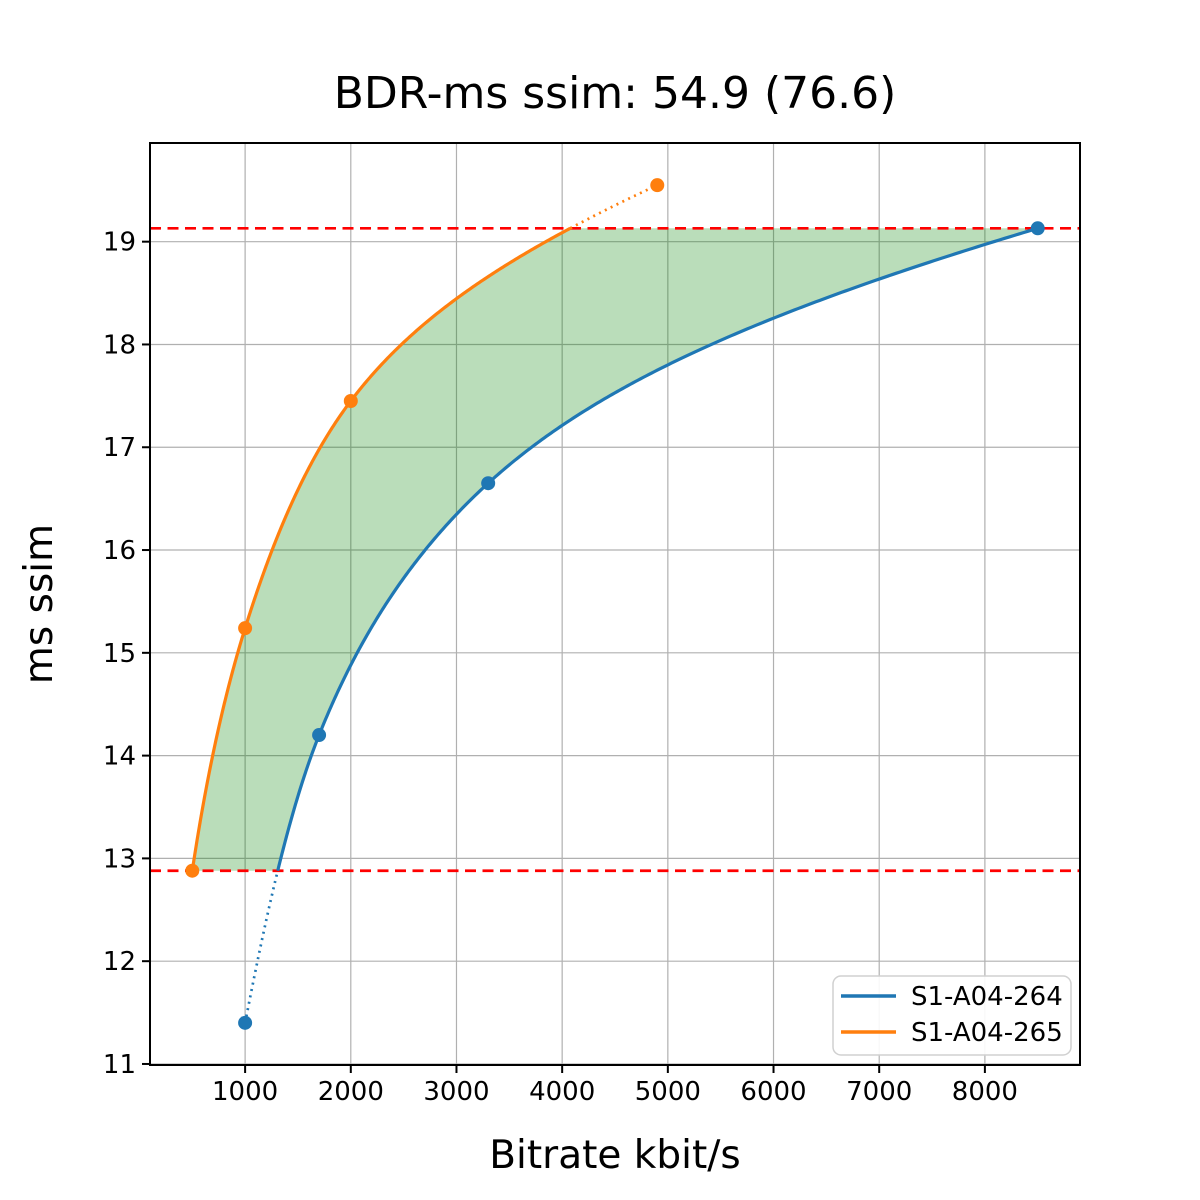 The image size is (1200, 1200). What do you see at coordinates (879, 1092) in the screenshot?
I see `x-tick-label: 7000` at bounding box center [879, 1092].